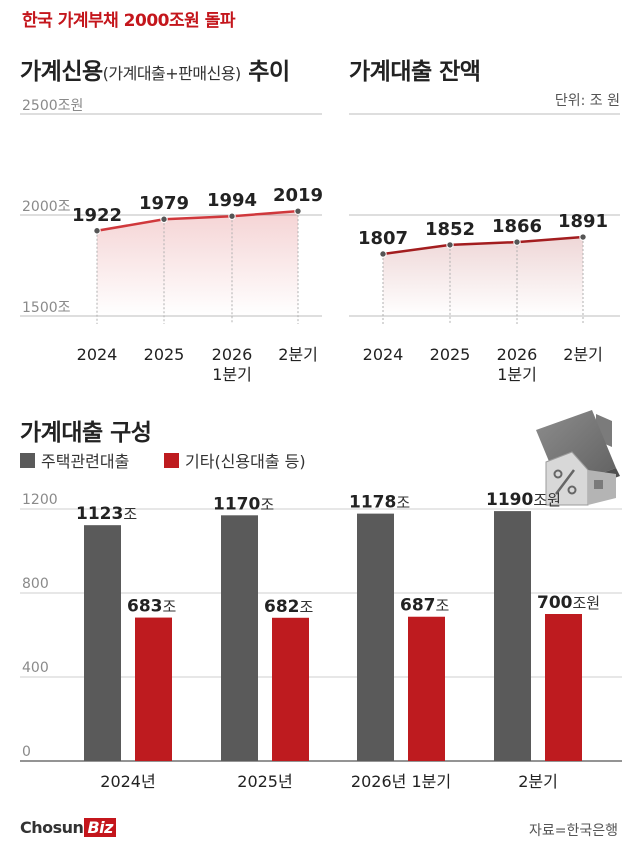 The image size is (640, 853). What do you see at coordinates (401, 781) in the screenshot?
I see `x-tick-label: 2026년 1분기` at bounding box center [401, 781].